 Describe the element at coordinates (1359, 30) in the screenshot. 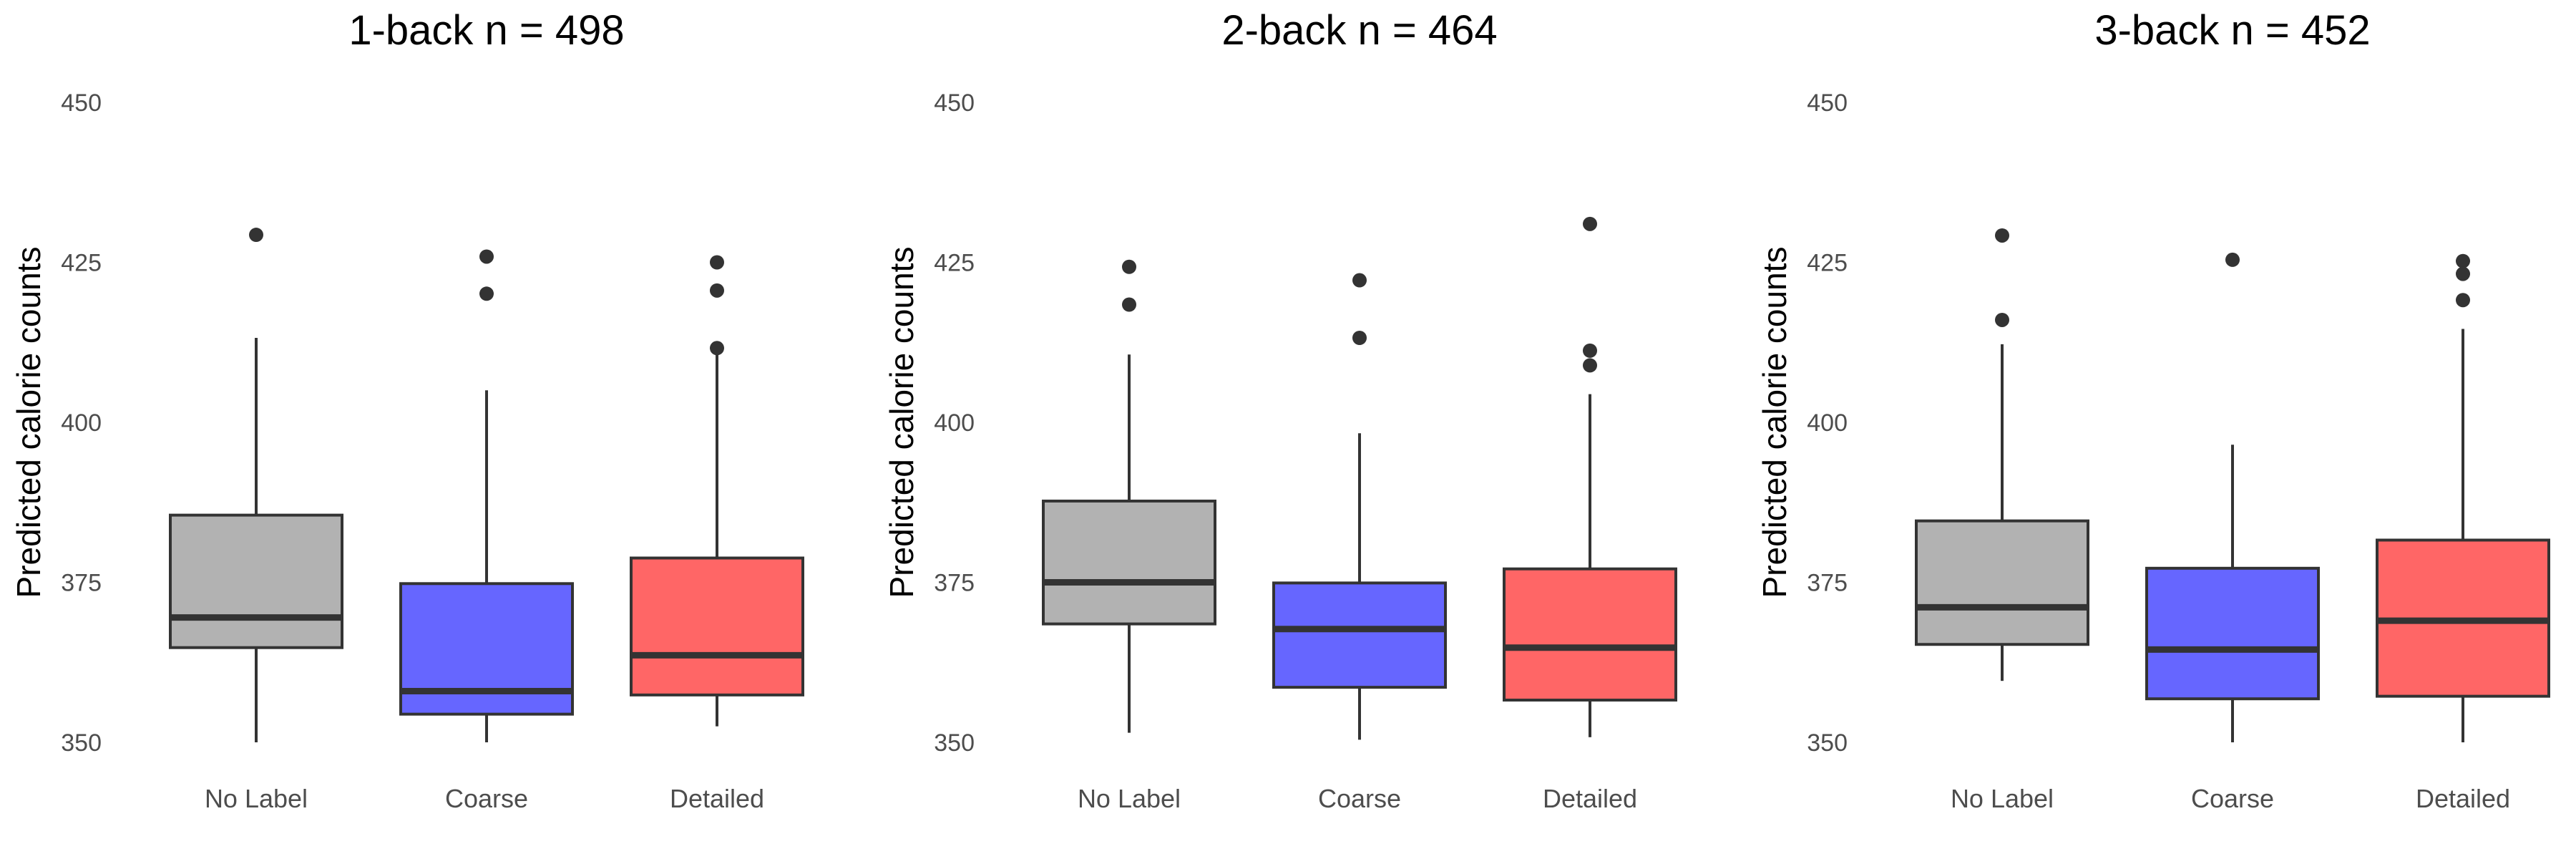

I see `panel-title: 2-back n = 464` at that location.